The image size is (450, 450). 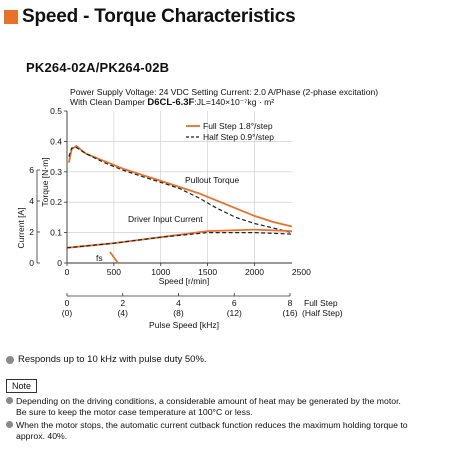 What do you see at coordinates (122, 303) in the screenshot?
I see `pulse-tick-label-full: 2` at bounding box center [122, 303].